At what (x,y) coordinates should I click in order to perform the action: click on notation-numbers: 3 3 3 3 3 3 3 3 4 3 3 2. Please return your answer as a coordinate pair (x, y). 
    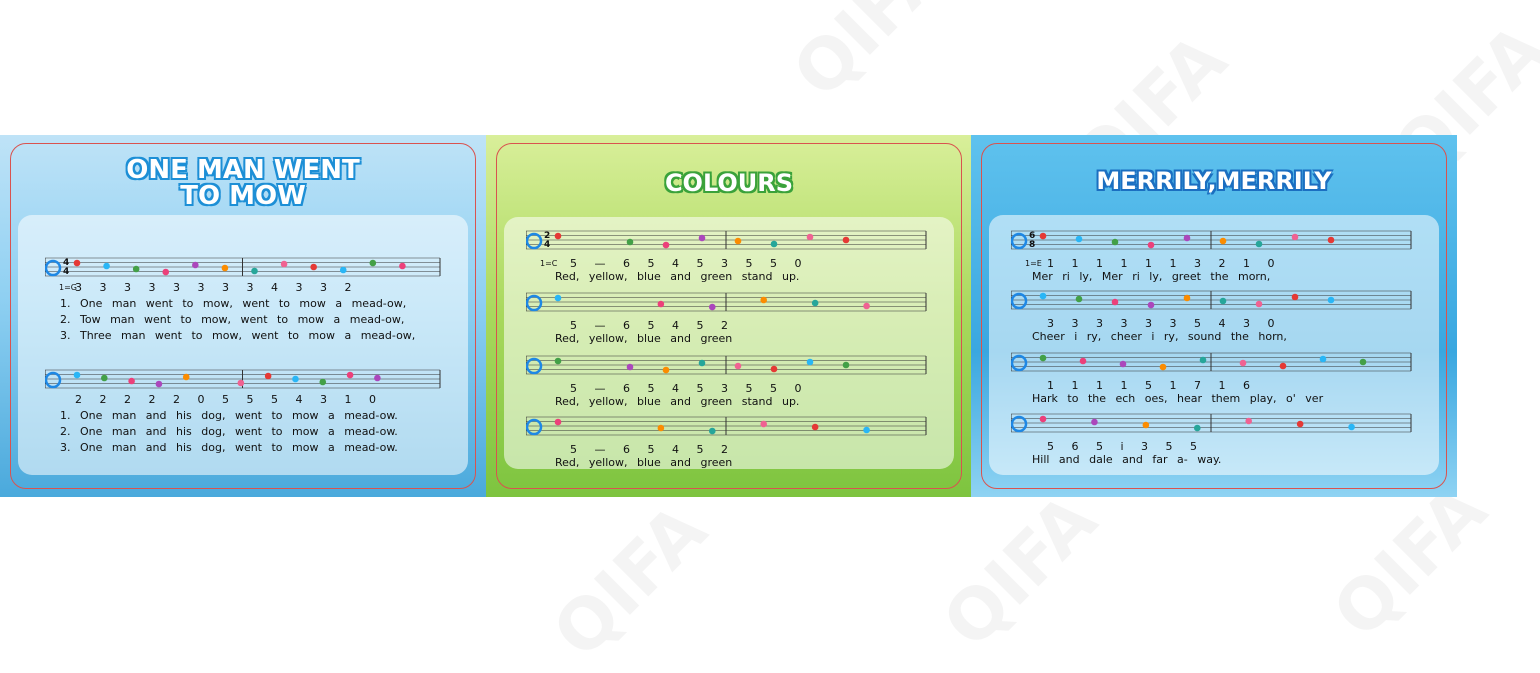
    Looking at the image, I should click on (213, 287).